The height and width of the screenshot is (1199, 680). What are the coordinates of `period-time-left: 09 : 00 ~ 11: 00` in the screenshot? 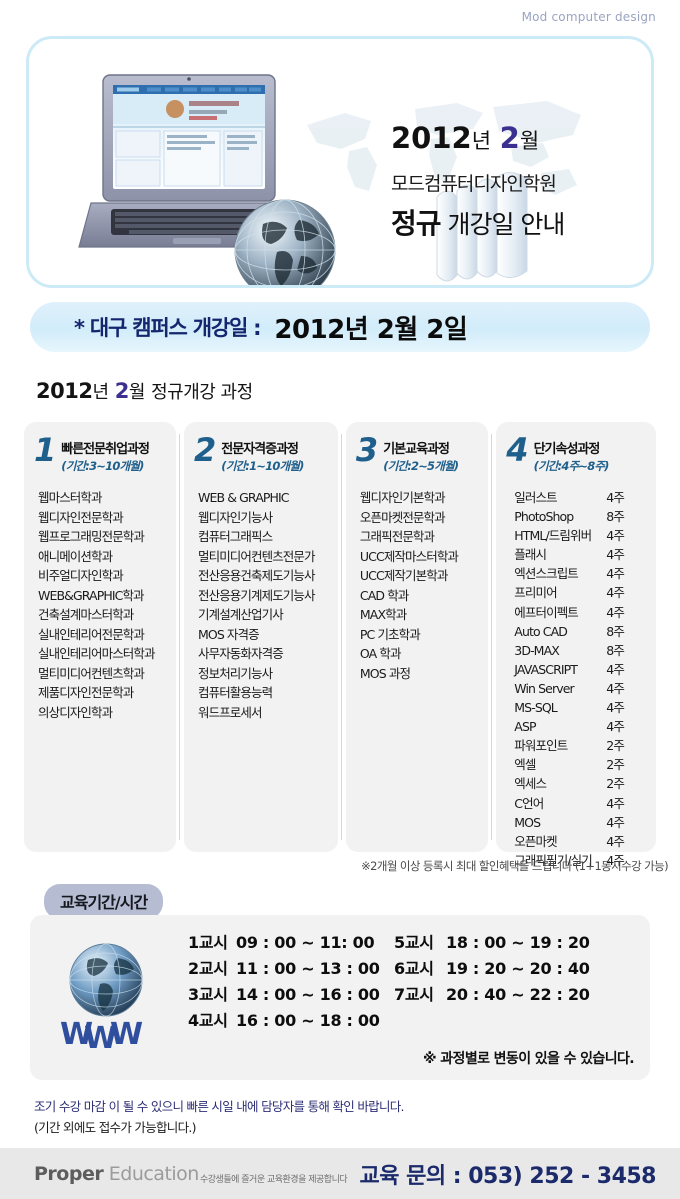 It's located at (305, 942).